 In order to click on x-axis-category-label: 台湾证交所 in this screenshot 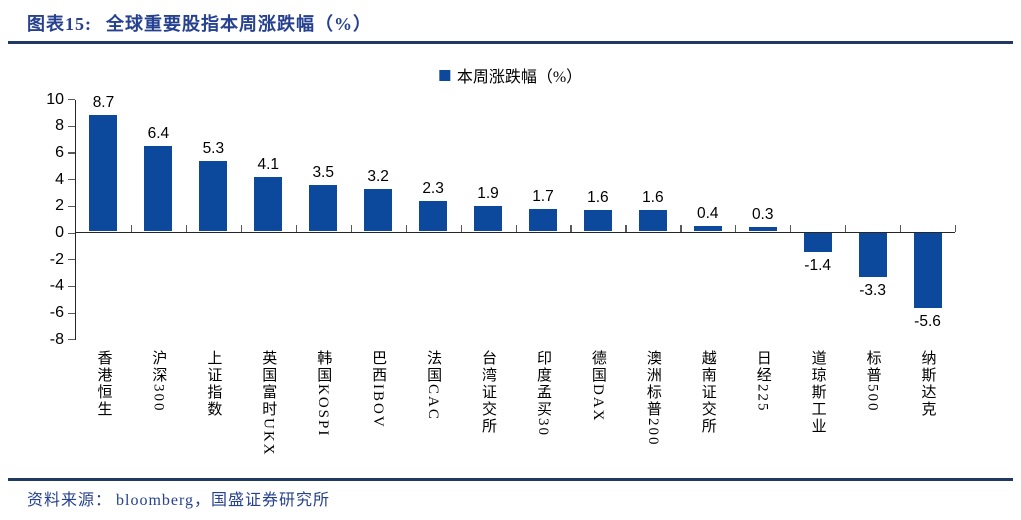, I will do `click(488, 392)`.